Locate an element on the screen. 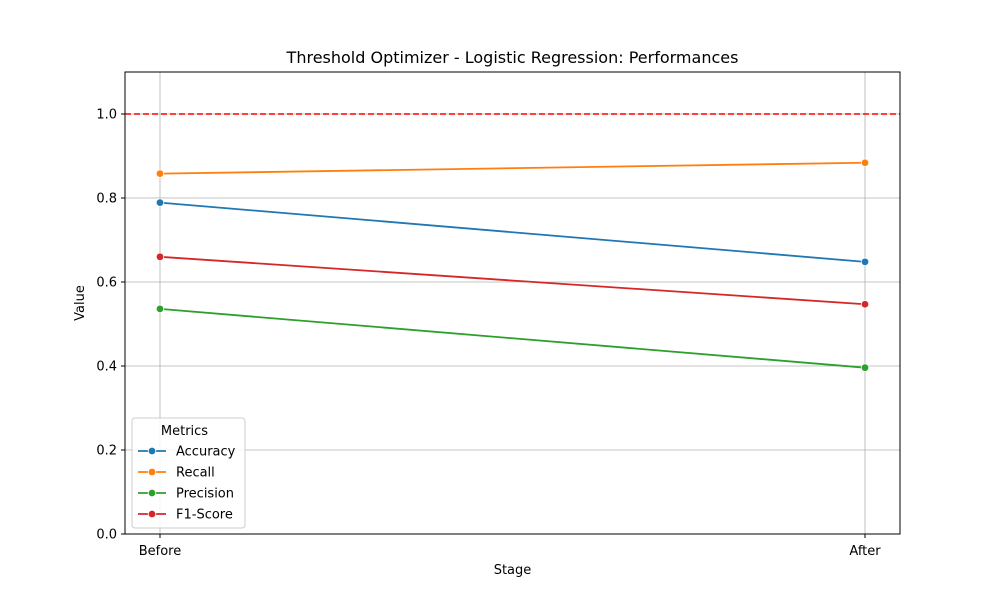 This screenshot has width=1000, height=600. series-precision is located at coordinates (512, 338).